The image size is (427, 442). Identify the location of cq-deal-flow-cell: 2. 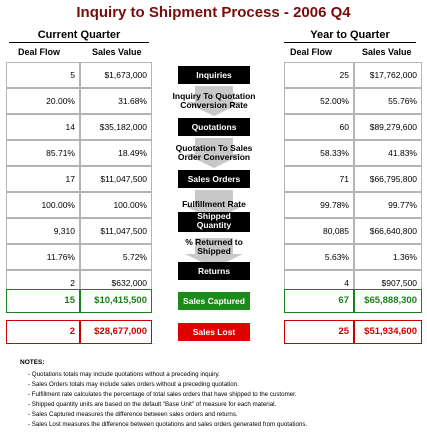
(43, 332).